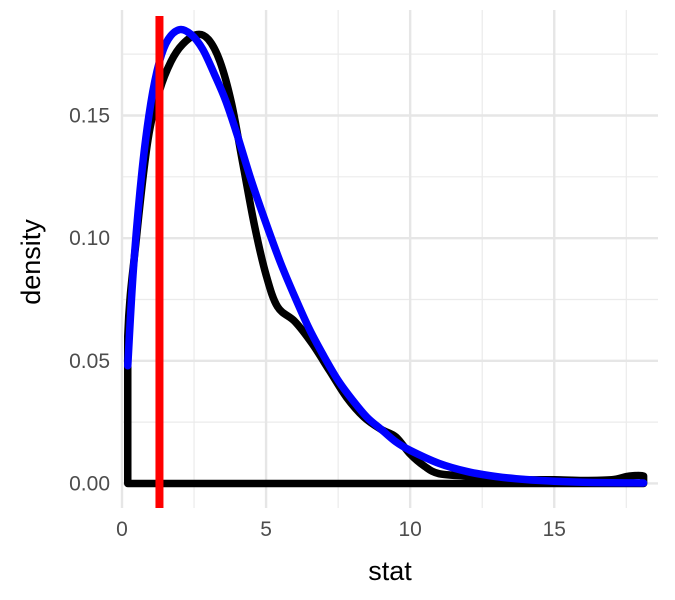 The image size is (675, 600). What do you see at coordinates (89, 483) in the screenshot?
I see `y-tick-label: 0.00` at bounding box center [89, 483].